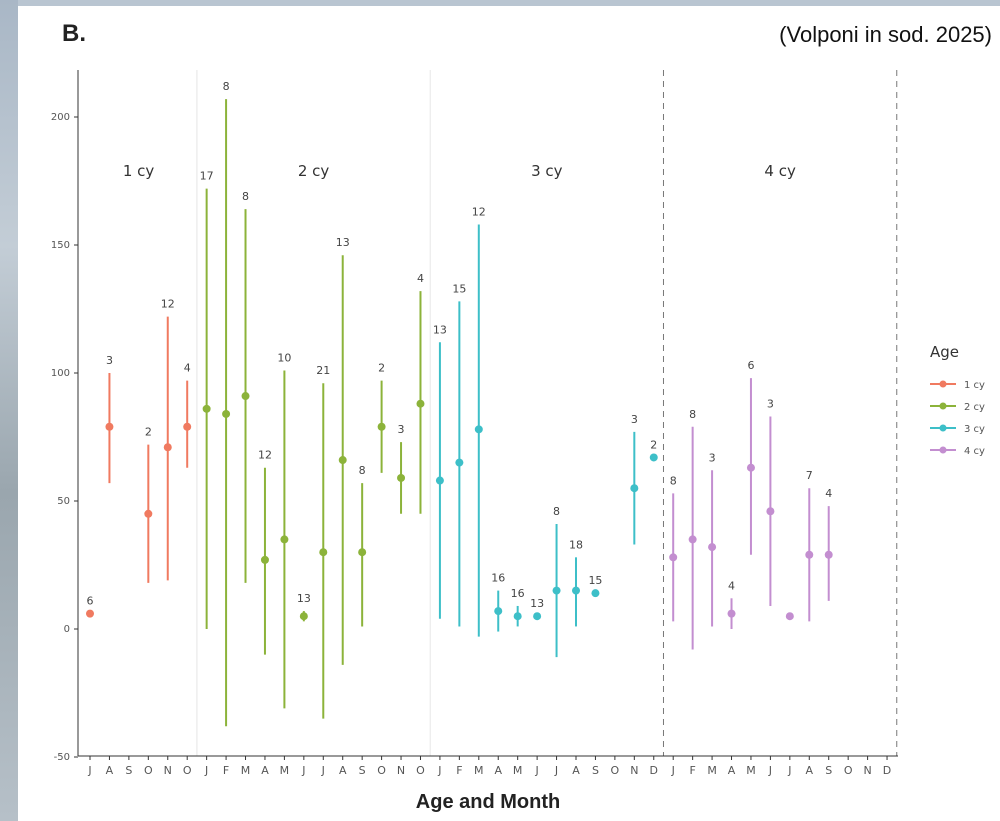 Image resolution: width=1000 pixels, height=821 pixels. Describe the element at coordinates (67, 629) in the screenshot. I see `y-tick-label: 0` at that location.